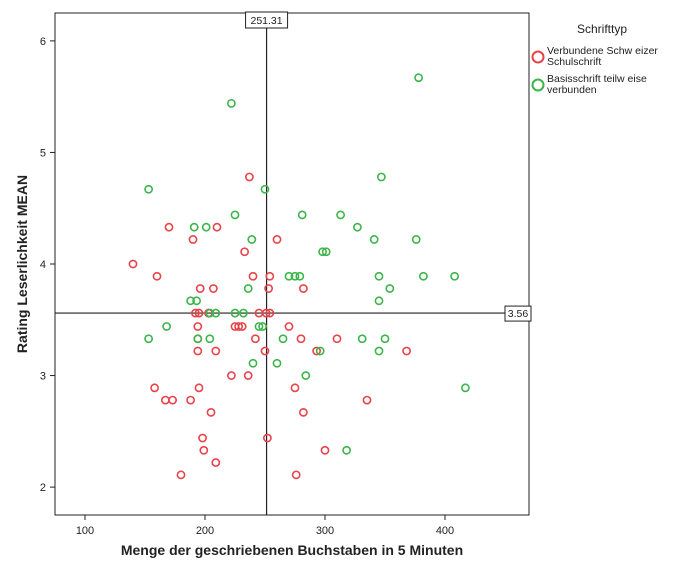 The height and width of the screenshot is (570, 679). I want to click on y-tick-label: 6, so click(43, 42).